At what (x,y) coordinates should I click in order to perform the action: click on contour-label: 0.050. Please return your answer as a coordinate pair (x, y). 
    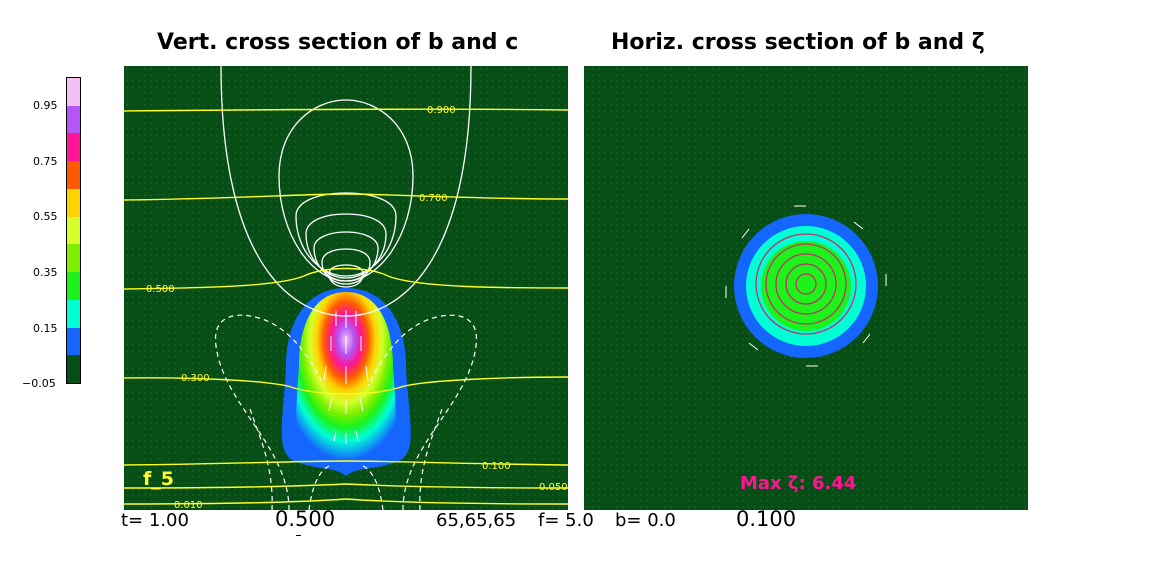
    Looking at the image, I should click on (553, 487).